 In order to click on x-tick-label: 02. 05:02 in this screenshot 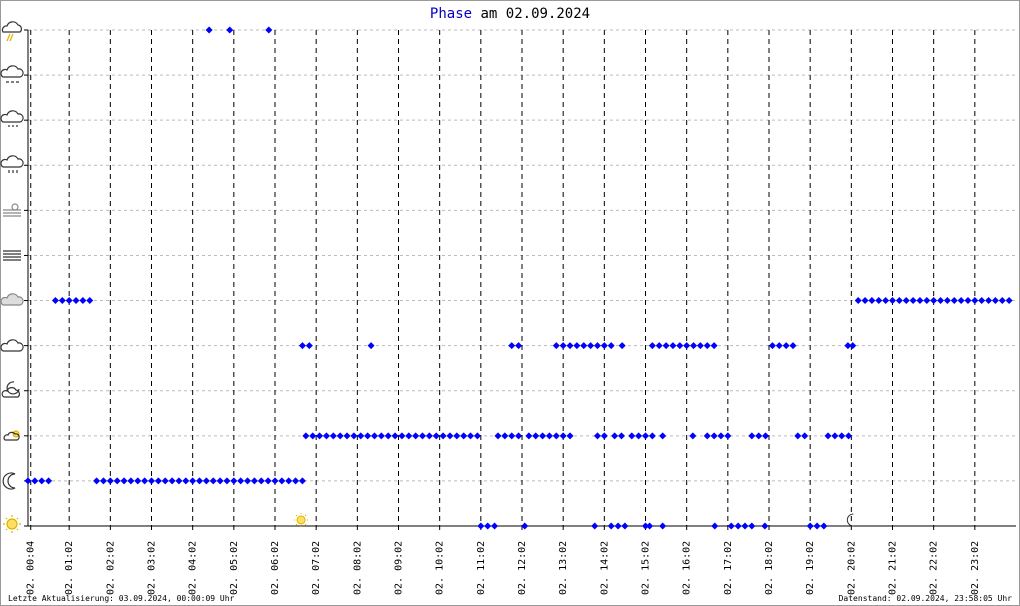, I will do `click(234, 568)`.